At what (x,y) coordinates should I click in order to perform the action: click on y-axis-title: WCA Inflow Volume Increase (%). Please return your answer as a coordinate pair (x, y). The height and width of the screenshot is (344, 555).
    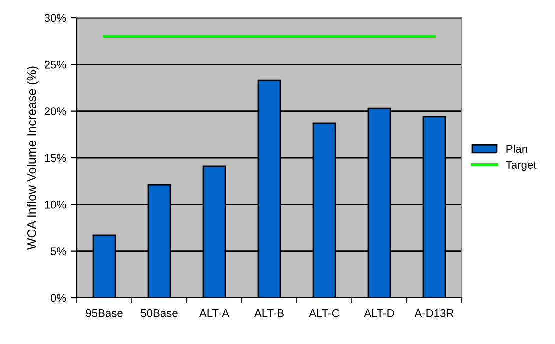
    Looking at the image, I should click on (33, 158).